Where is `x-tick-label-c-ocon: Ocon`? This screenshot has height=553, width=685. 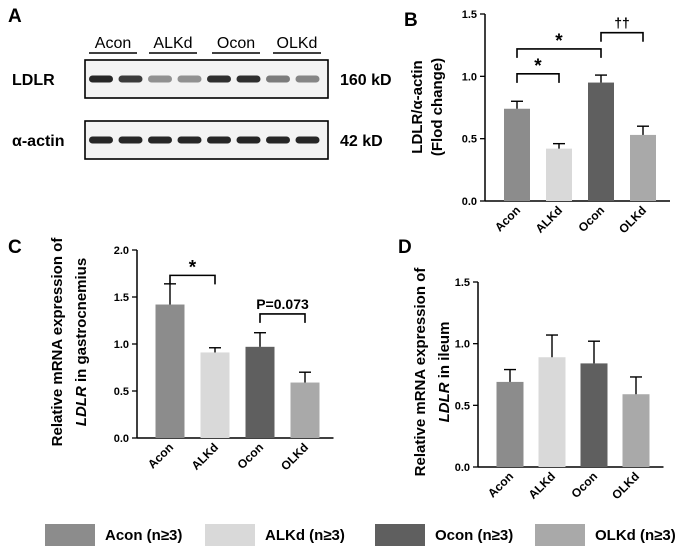 x-tick-label-c-ocon: Ocon is located at coordinates (251, 456).